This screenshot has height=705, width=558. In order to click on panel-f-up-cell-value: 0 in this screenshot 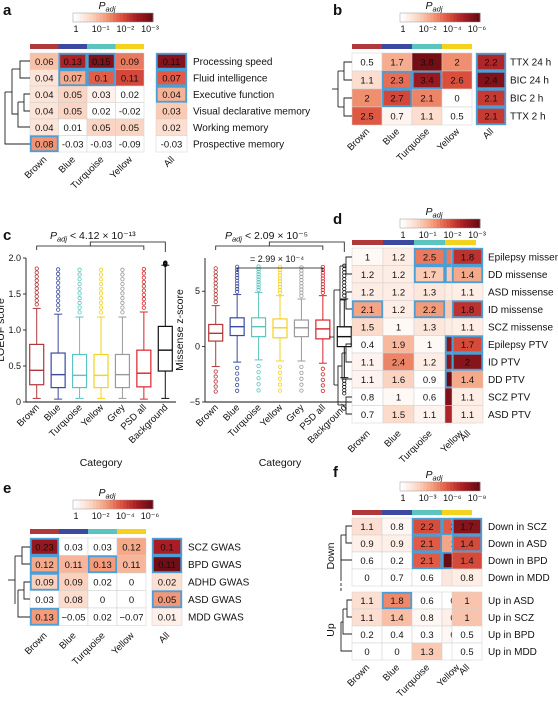, I will do `click(396, 652)`.